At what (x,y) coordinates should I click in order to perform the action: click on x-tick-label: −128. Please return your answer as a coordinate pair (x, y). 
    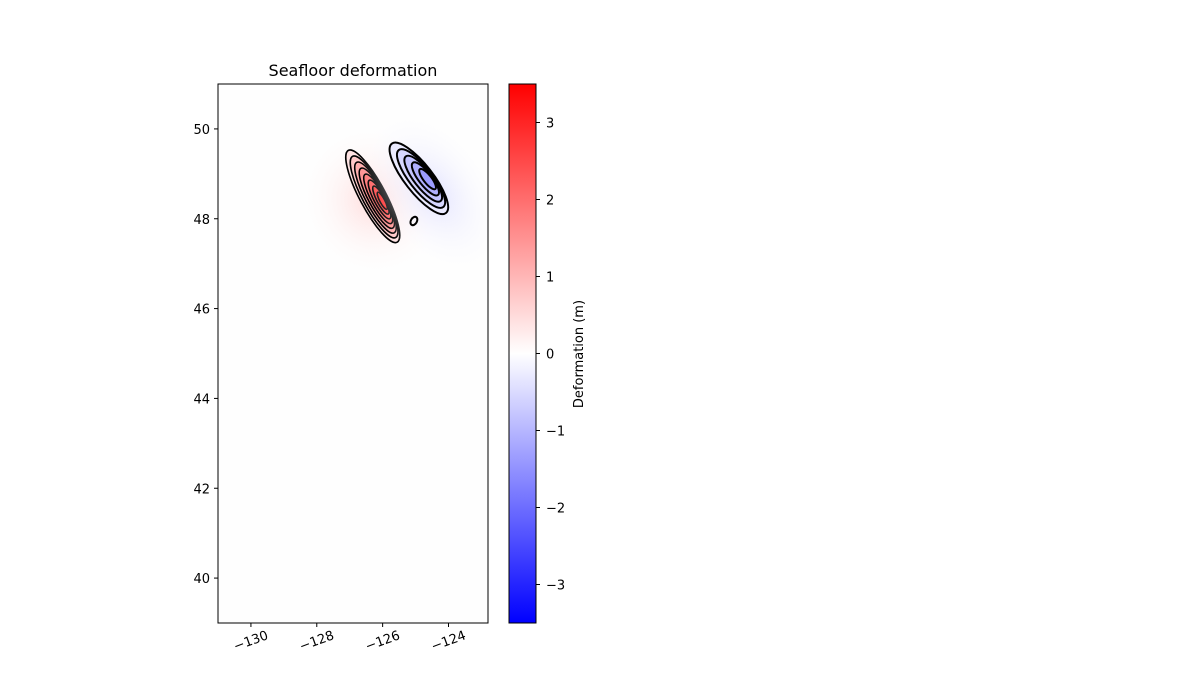
    Looking at the image, I should click on (317, 641).